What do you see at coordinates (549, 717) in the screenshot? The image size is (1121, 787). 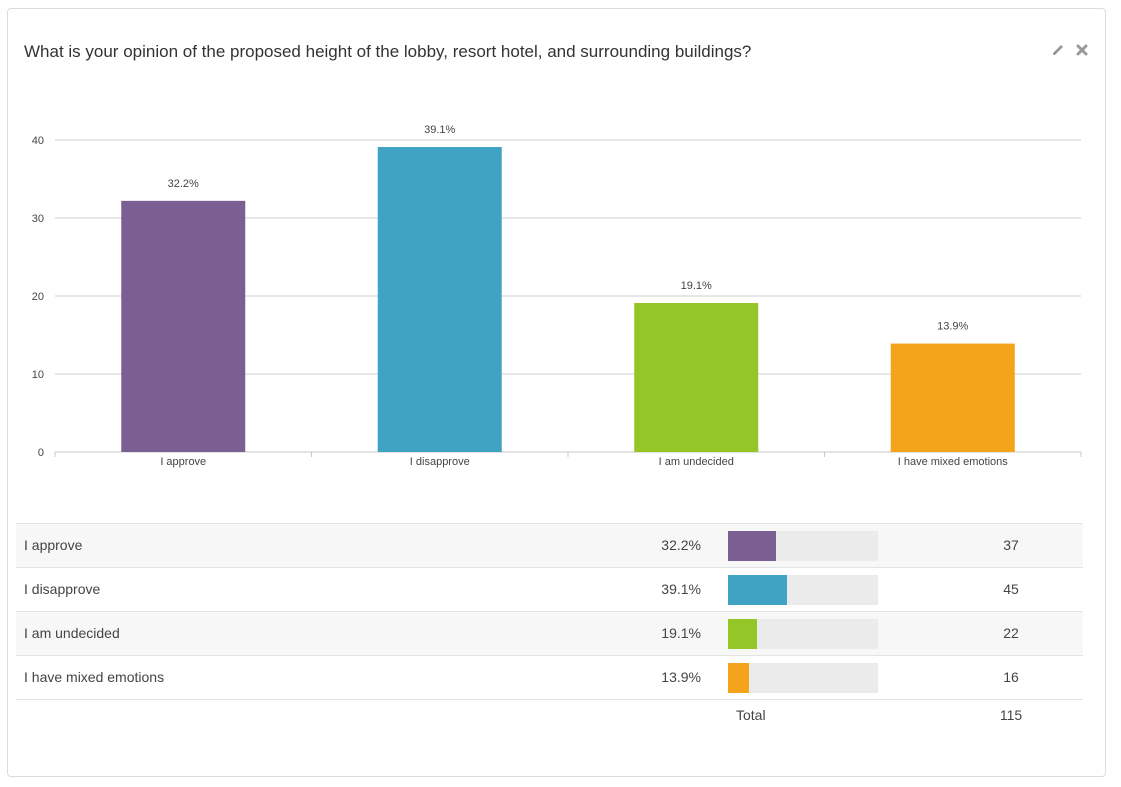 I see `total-row: Total 115` at bounding box center [549, 717].